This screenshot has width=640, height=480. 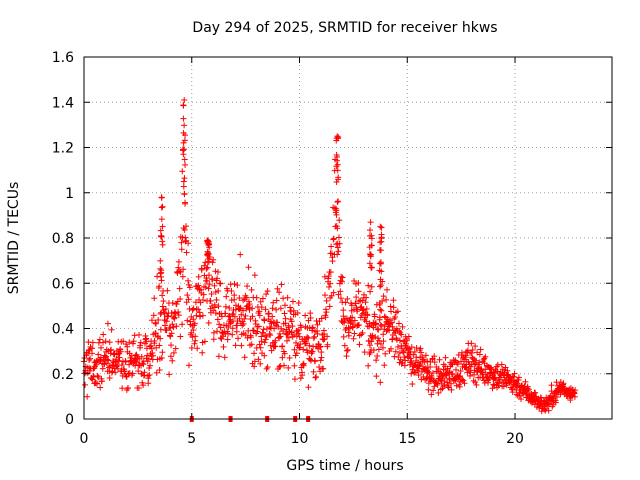 What do you see at coordinates (63, 284) in the screenshot?
I see `y-tick-label: 0.6` at bounding box center [63, 284].